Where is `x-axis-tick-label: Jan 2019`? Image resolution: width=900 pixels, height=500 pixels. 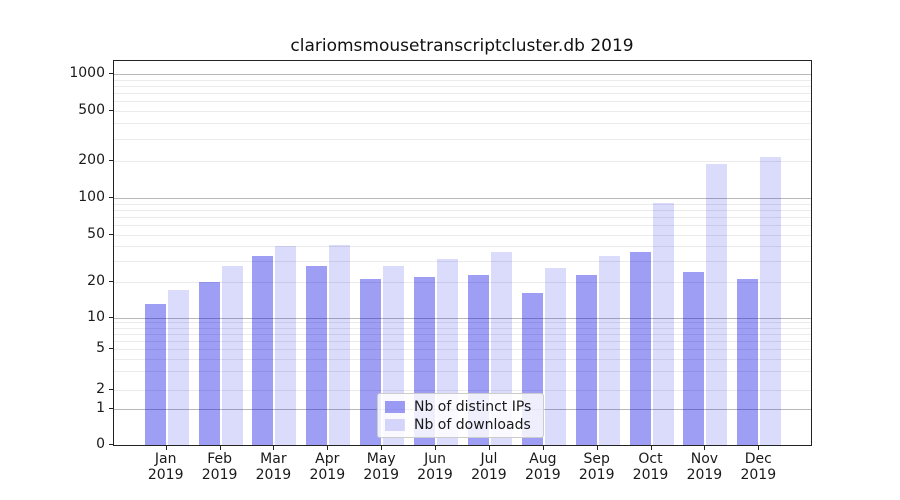
x-axis-tick-label: Jan 2019 is located at coordinates (165, 467).